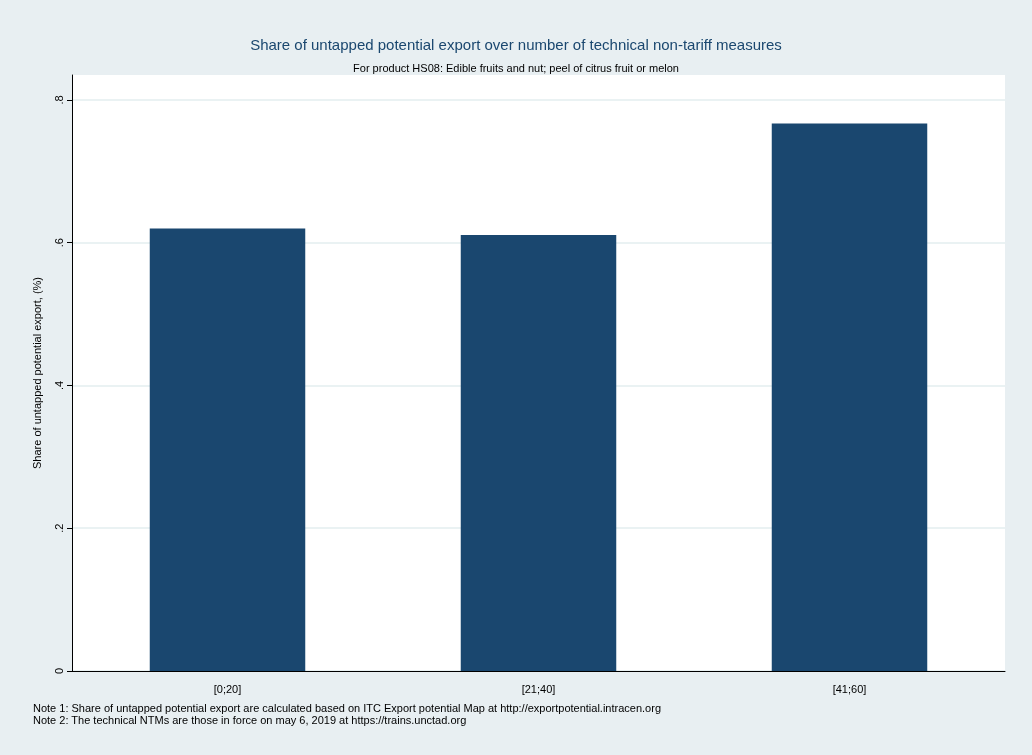 This screenshot has width=1032, height=755. I want to click on x-tick-label: [21;40], so click(538, 688).